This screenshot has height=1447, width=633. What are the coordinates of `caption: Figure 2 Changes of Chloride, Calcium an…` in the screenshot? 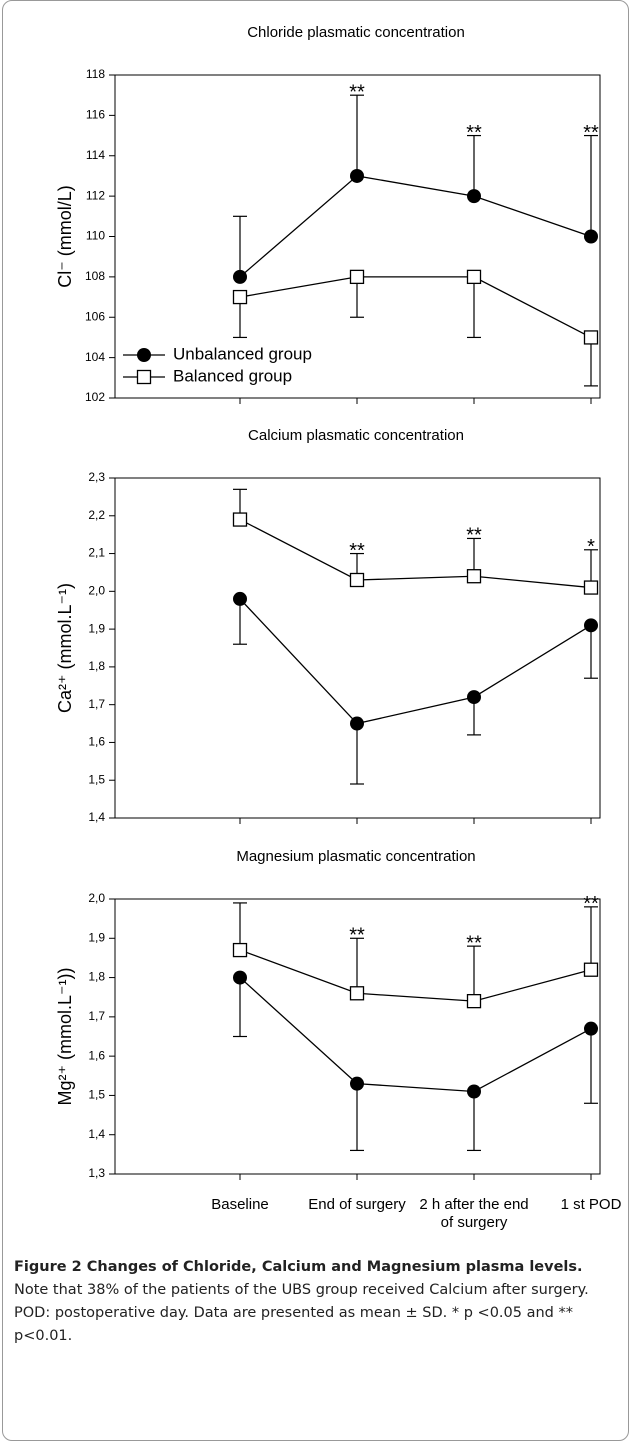 It's located at (317, 1302).